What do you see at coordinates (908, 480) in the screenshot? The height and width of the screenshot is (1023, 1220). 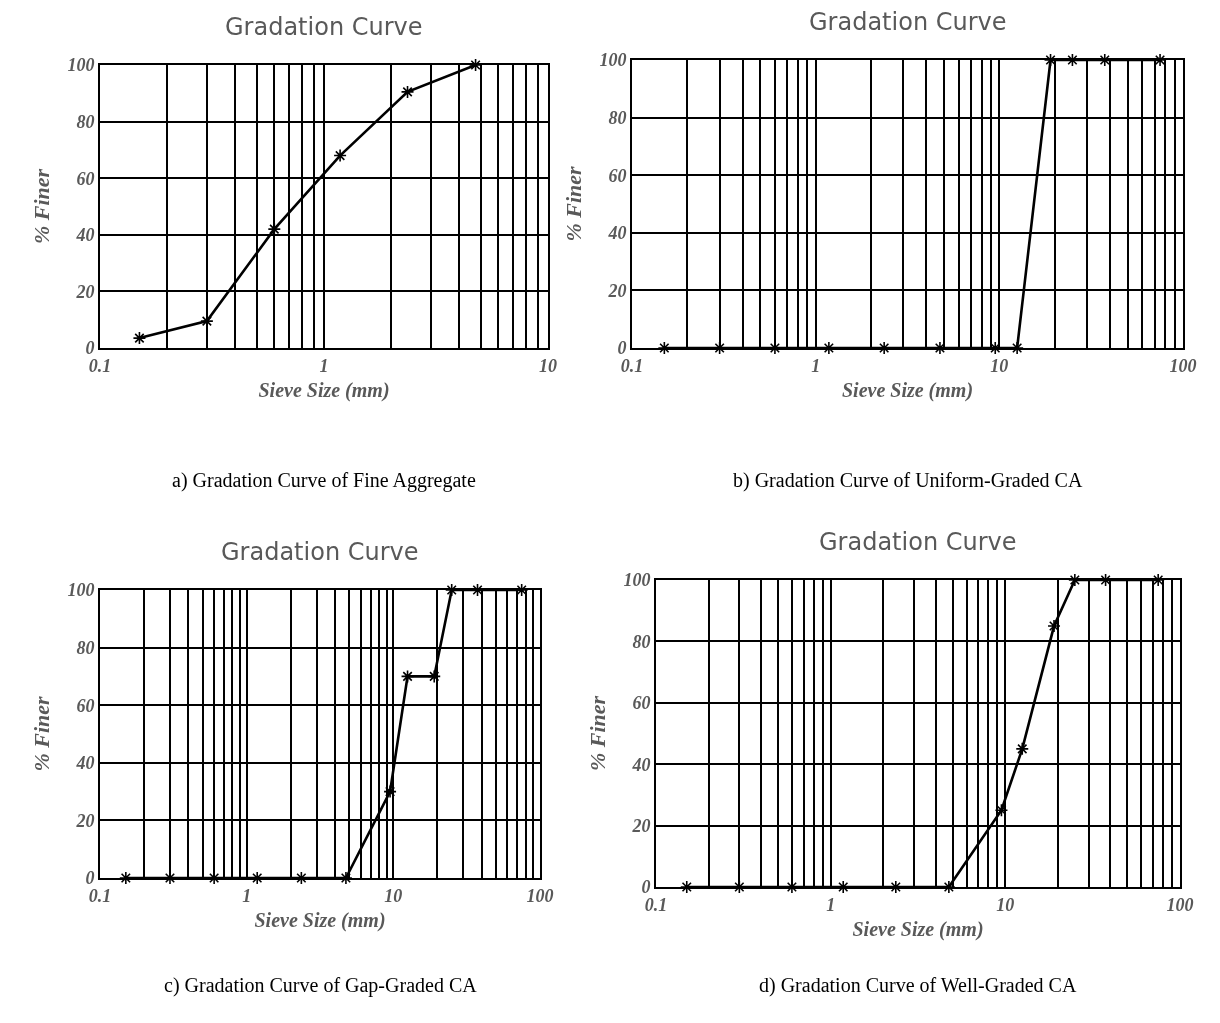 I see `text: b) Gradation Curve of Uniform-Graded CA` at bounding box center [908, 480].